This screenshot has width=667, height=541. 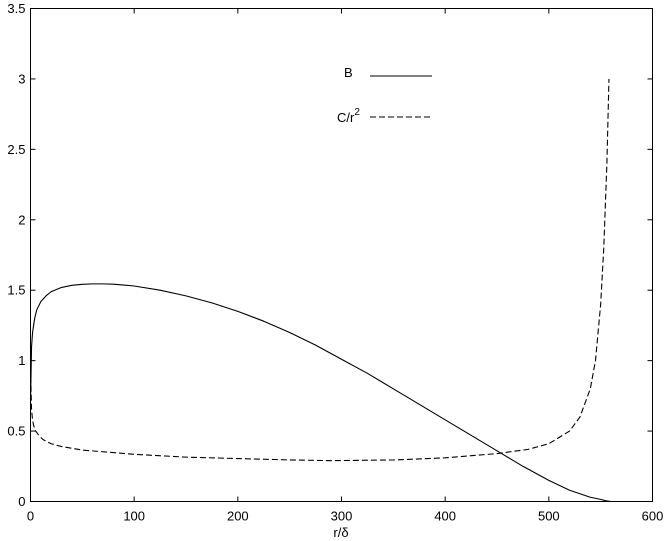 What do you see at coordinates (445, 516) in the screenshot?
I see `x-tick-label: 400` at bounding box center [445, 516].